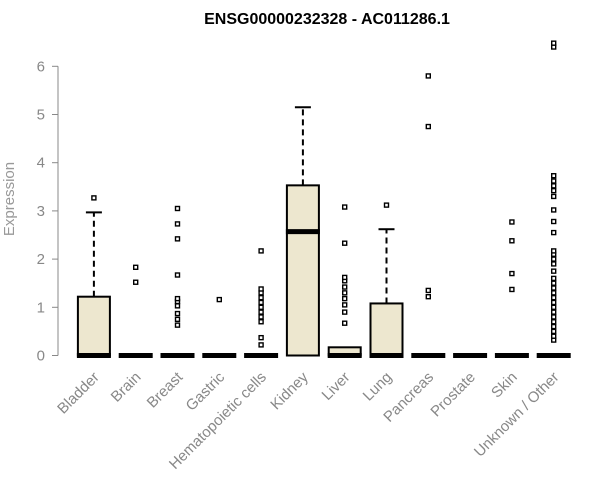 Image resolution: width=600 pixels, height=500 pixels. I want to click on y-tick-label: 0, so click(41, 356).